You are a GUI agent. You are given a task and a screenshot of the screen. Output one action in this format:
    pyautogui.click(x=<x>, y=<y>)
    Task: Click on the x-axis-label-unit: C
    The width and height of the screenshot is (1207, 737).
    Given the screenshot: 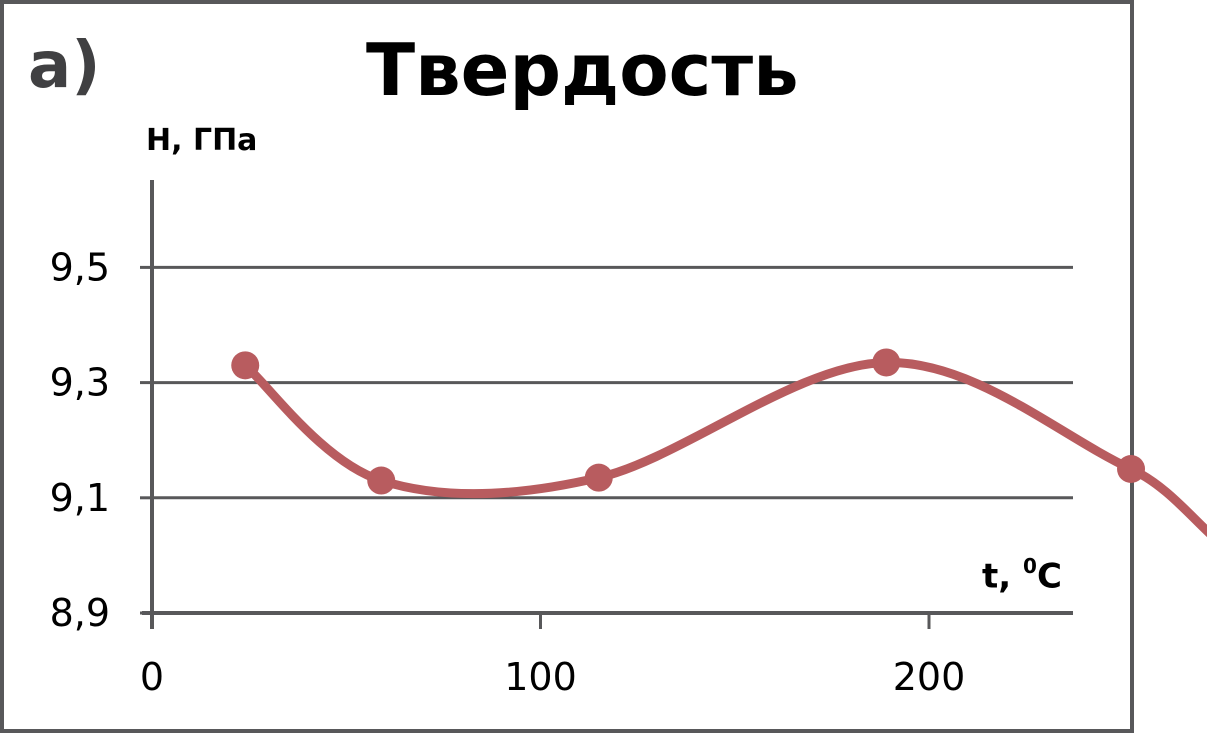 What is the action you would take?
    pyautogui.click(x=1049, y=576)
    